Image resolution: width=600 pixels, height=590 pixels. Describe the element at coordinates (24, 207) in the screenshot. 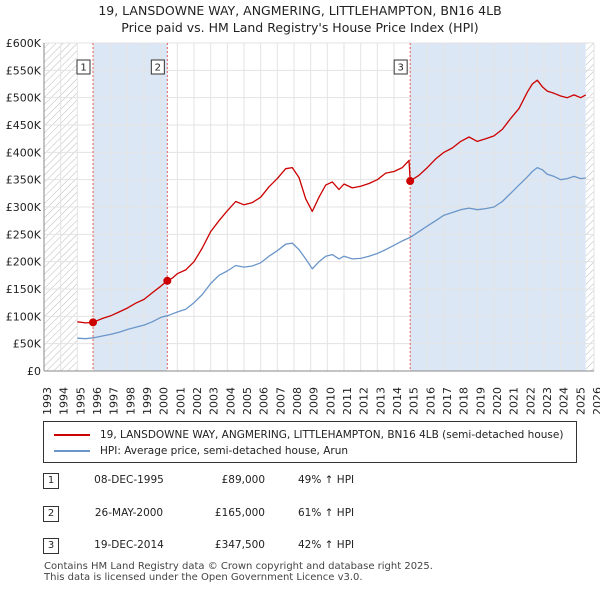

I see `y-tick-label: £300K` at that location.